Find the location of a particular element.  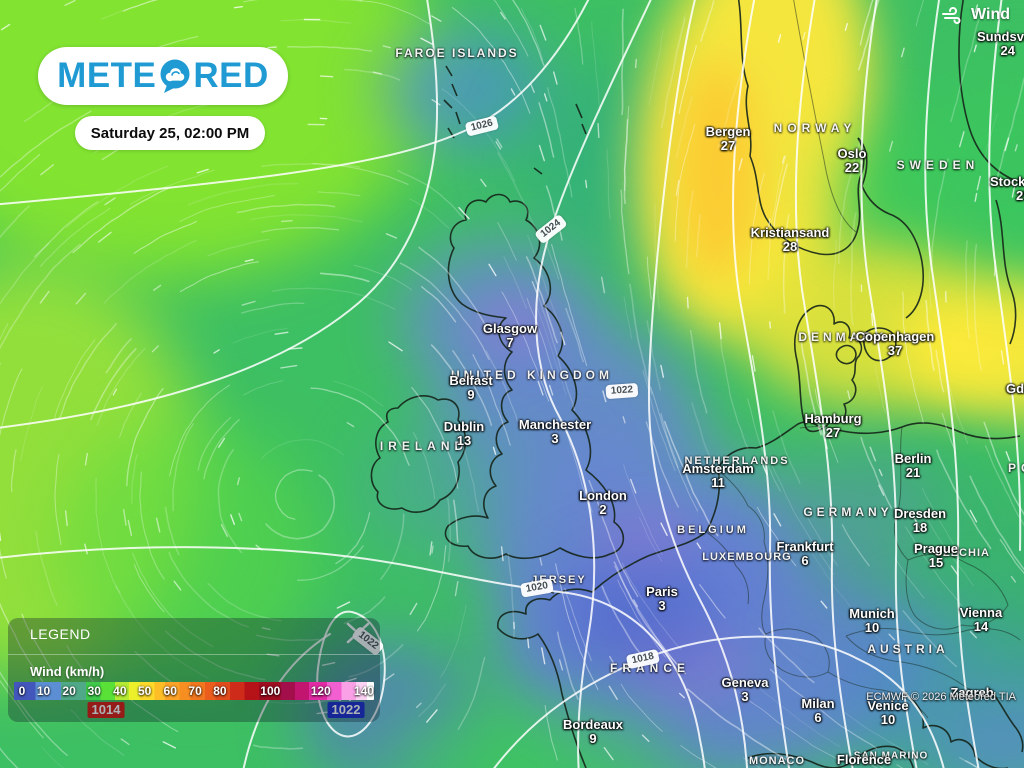

layer-selector-wind: Wind is located at coordinates (975, 15).